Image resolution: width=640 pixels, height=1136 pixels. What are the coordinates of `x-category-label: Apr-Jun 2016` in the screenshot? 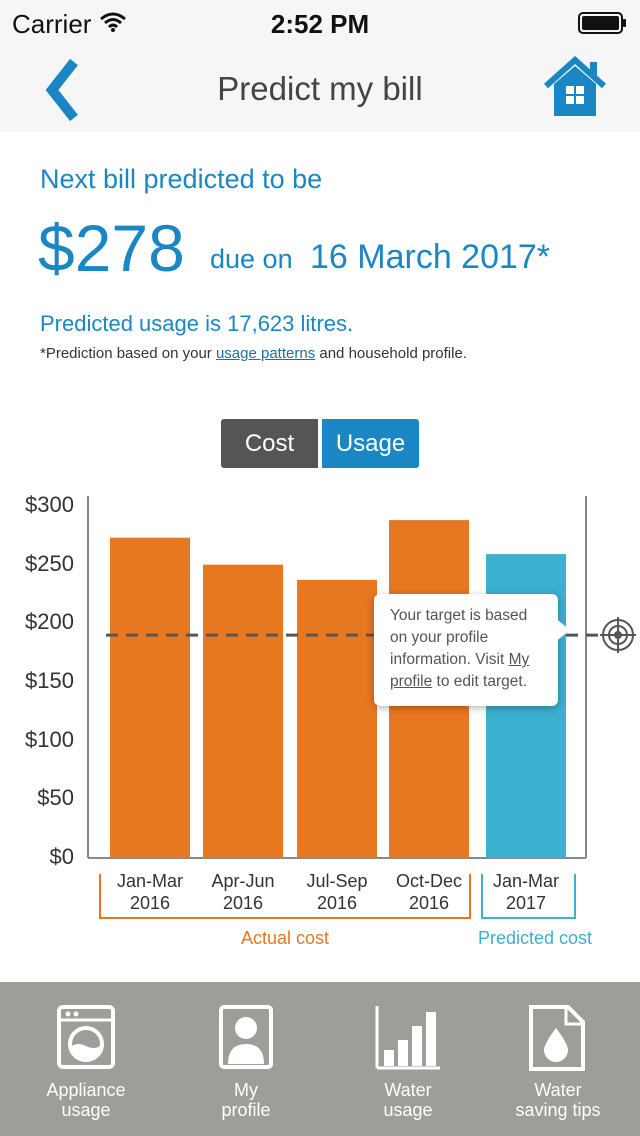 It's located at (243, 892).